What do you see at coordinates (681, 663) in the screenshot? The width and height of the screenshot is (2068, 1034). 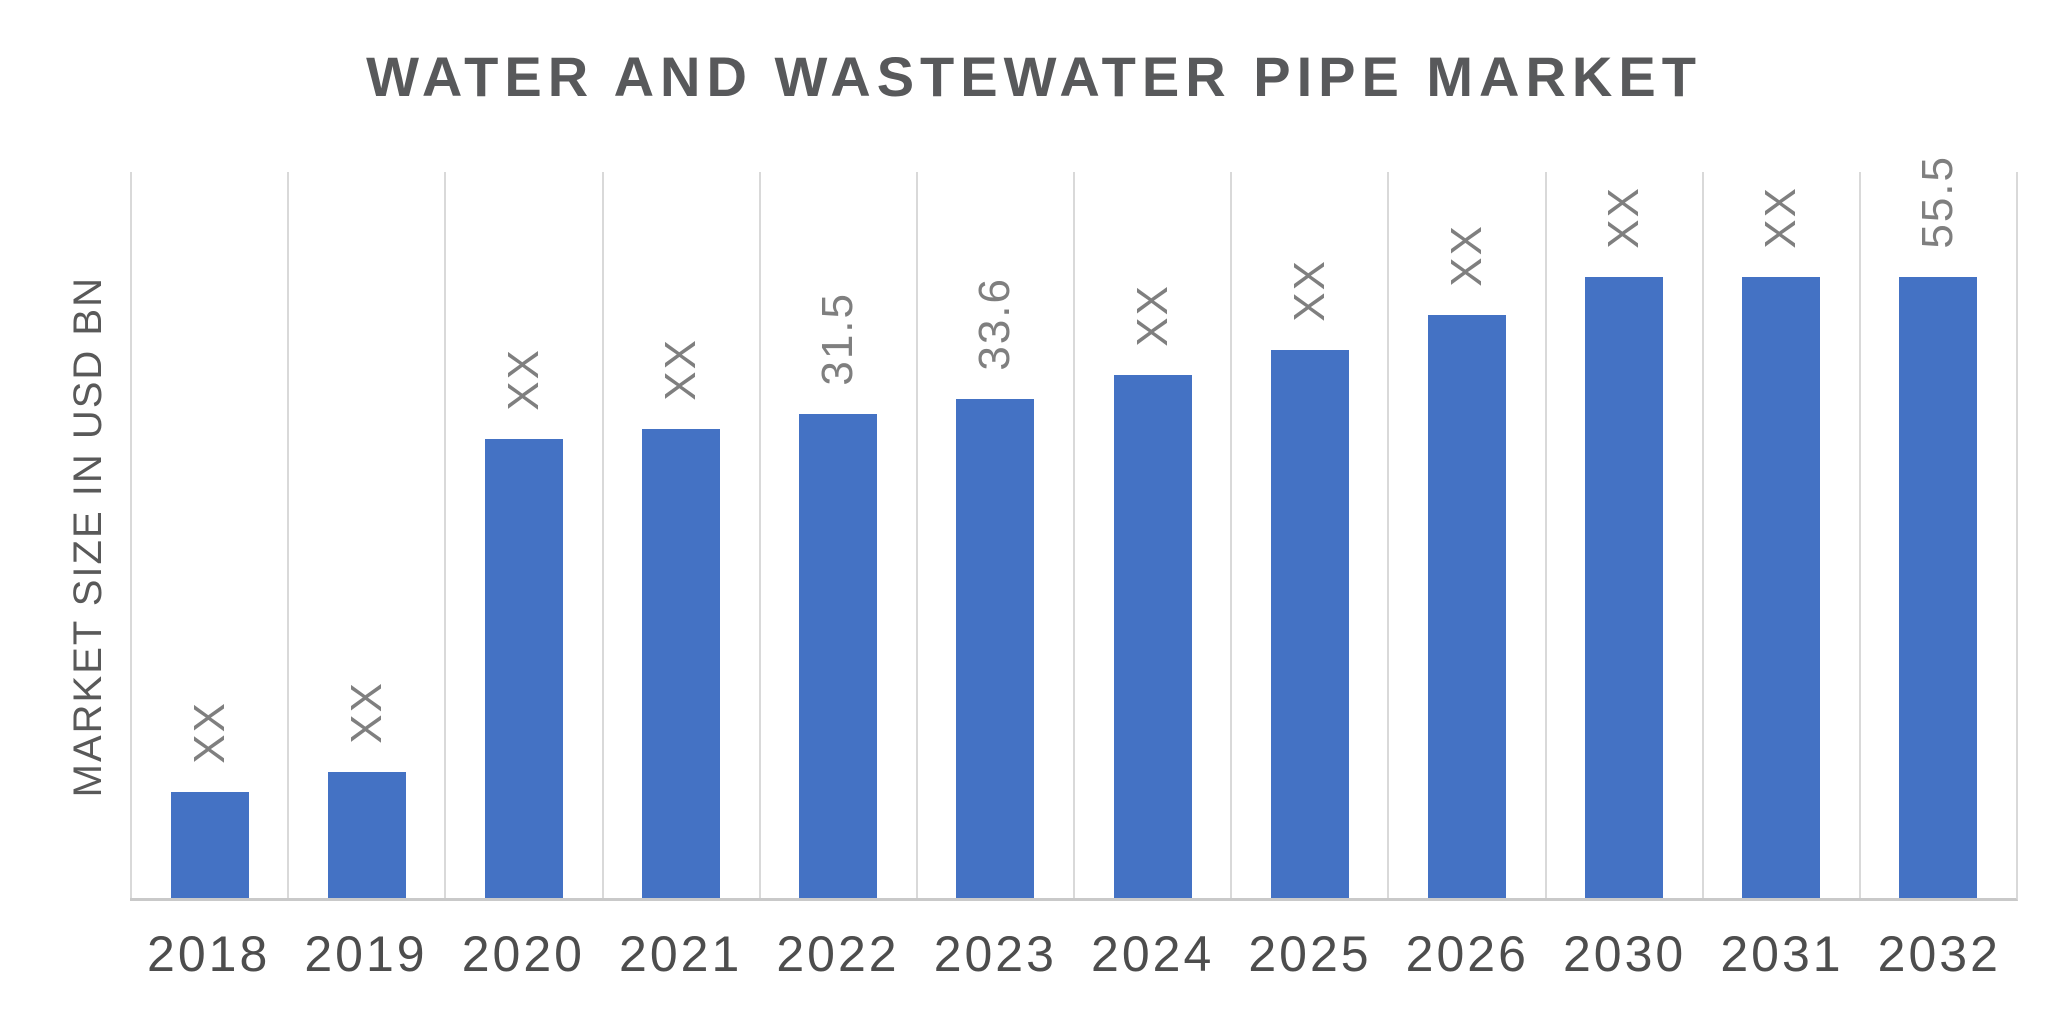 I see `bar-2021` at bounding box center [681, 663].